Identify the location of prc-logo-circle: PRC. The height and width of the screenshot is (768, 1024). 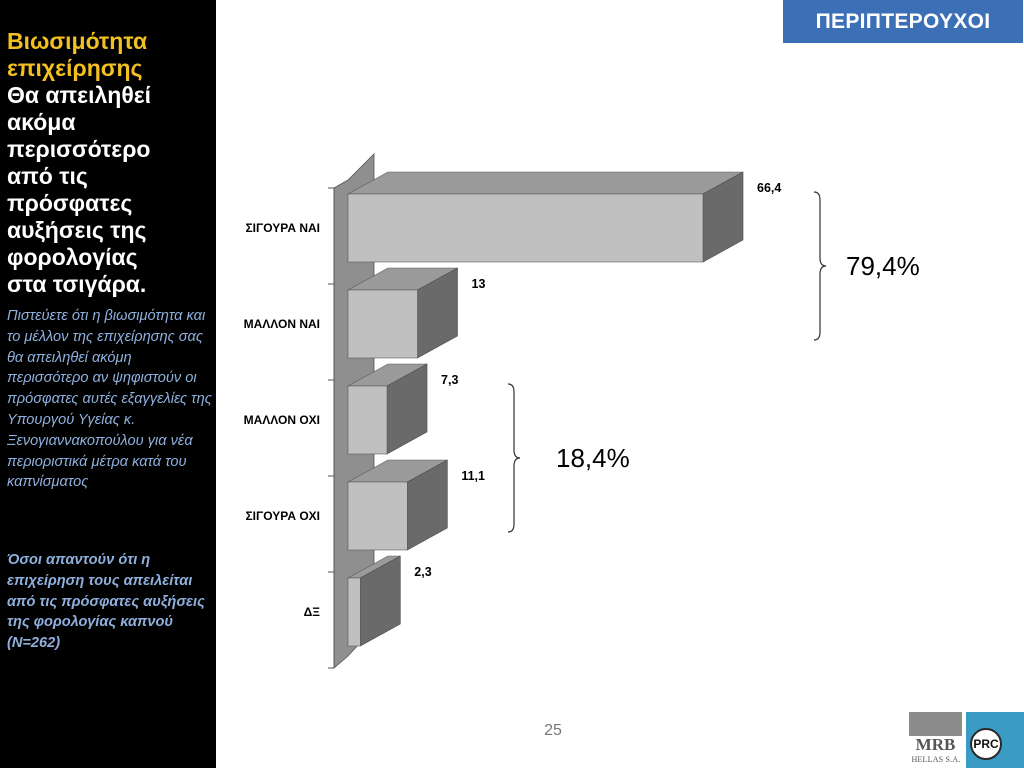
(986, 744).